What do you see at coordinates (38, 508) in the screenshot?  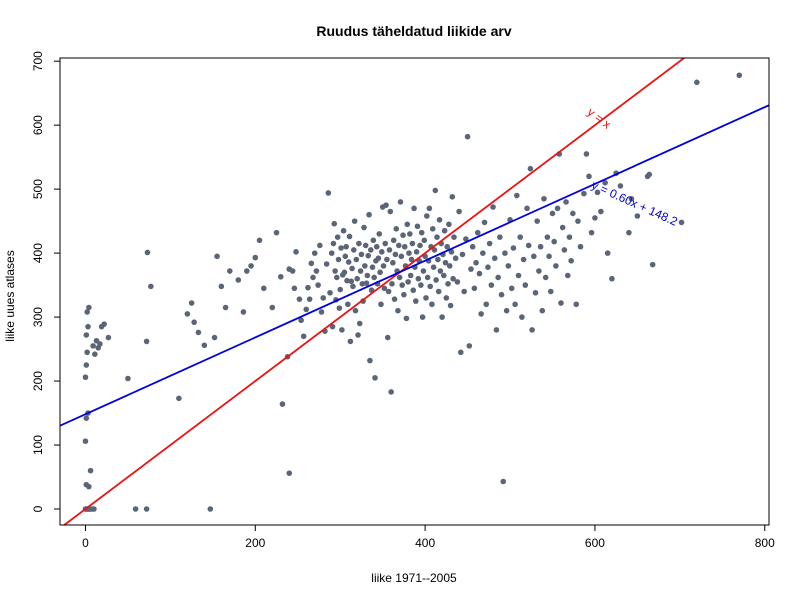 I see `y-tick-label-0: 0` at bounding box center [38, 508].